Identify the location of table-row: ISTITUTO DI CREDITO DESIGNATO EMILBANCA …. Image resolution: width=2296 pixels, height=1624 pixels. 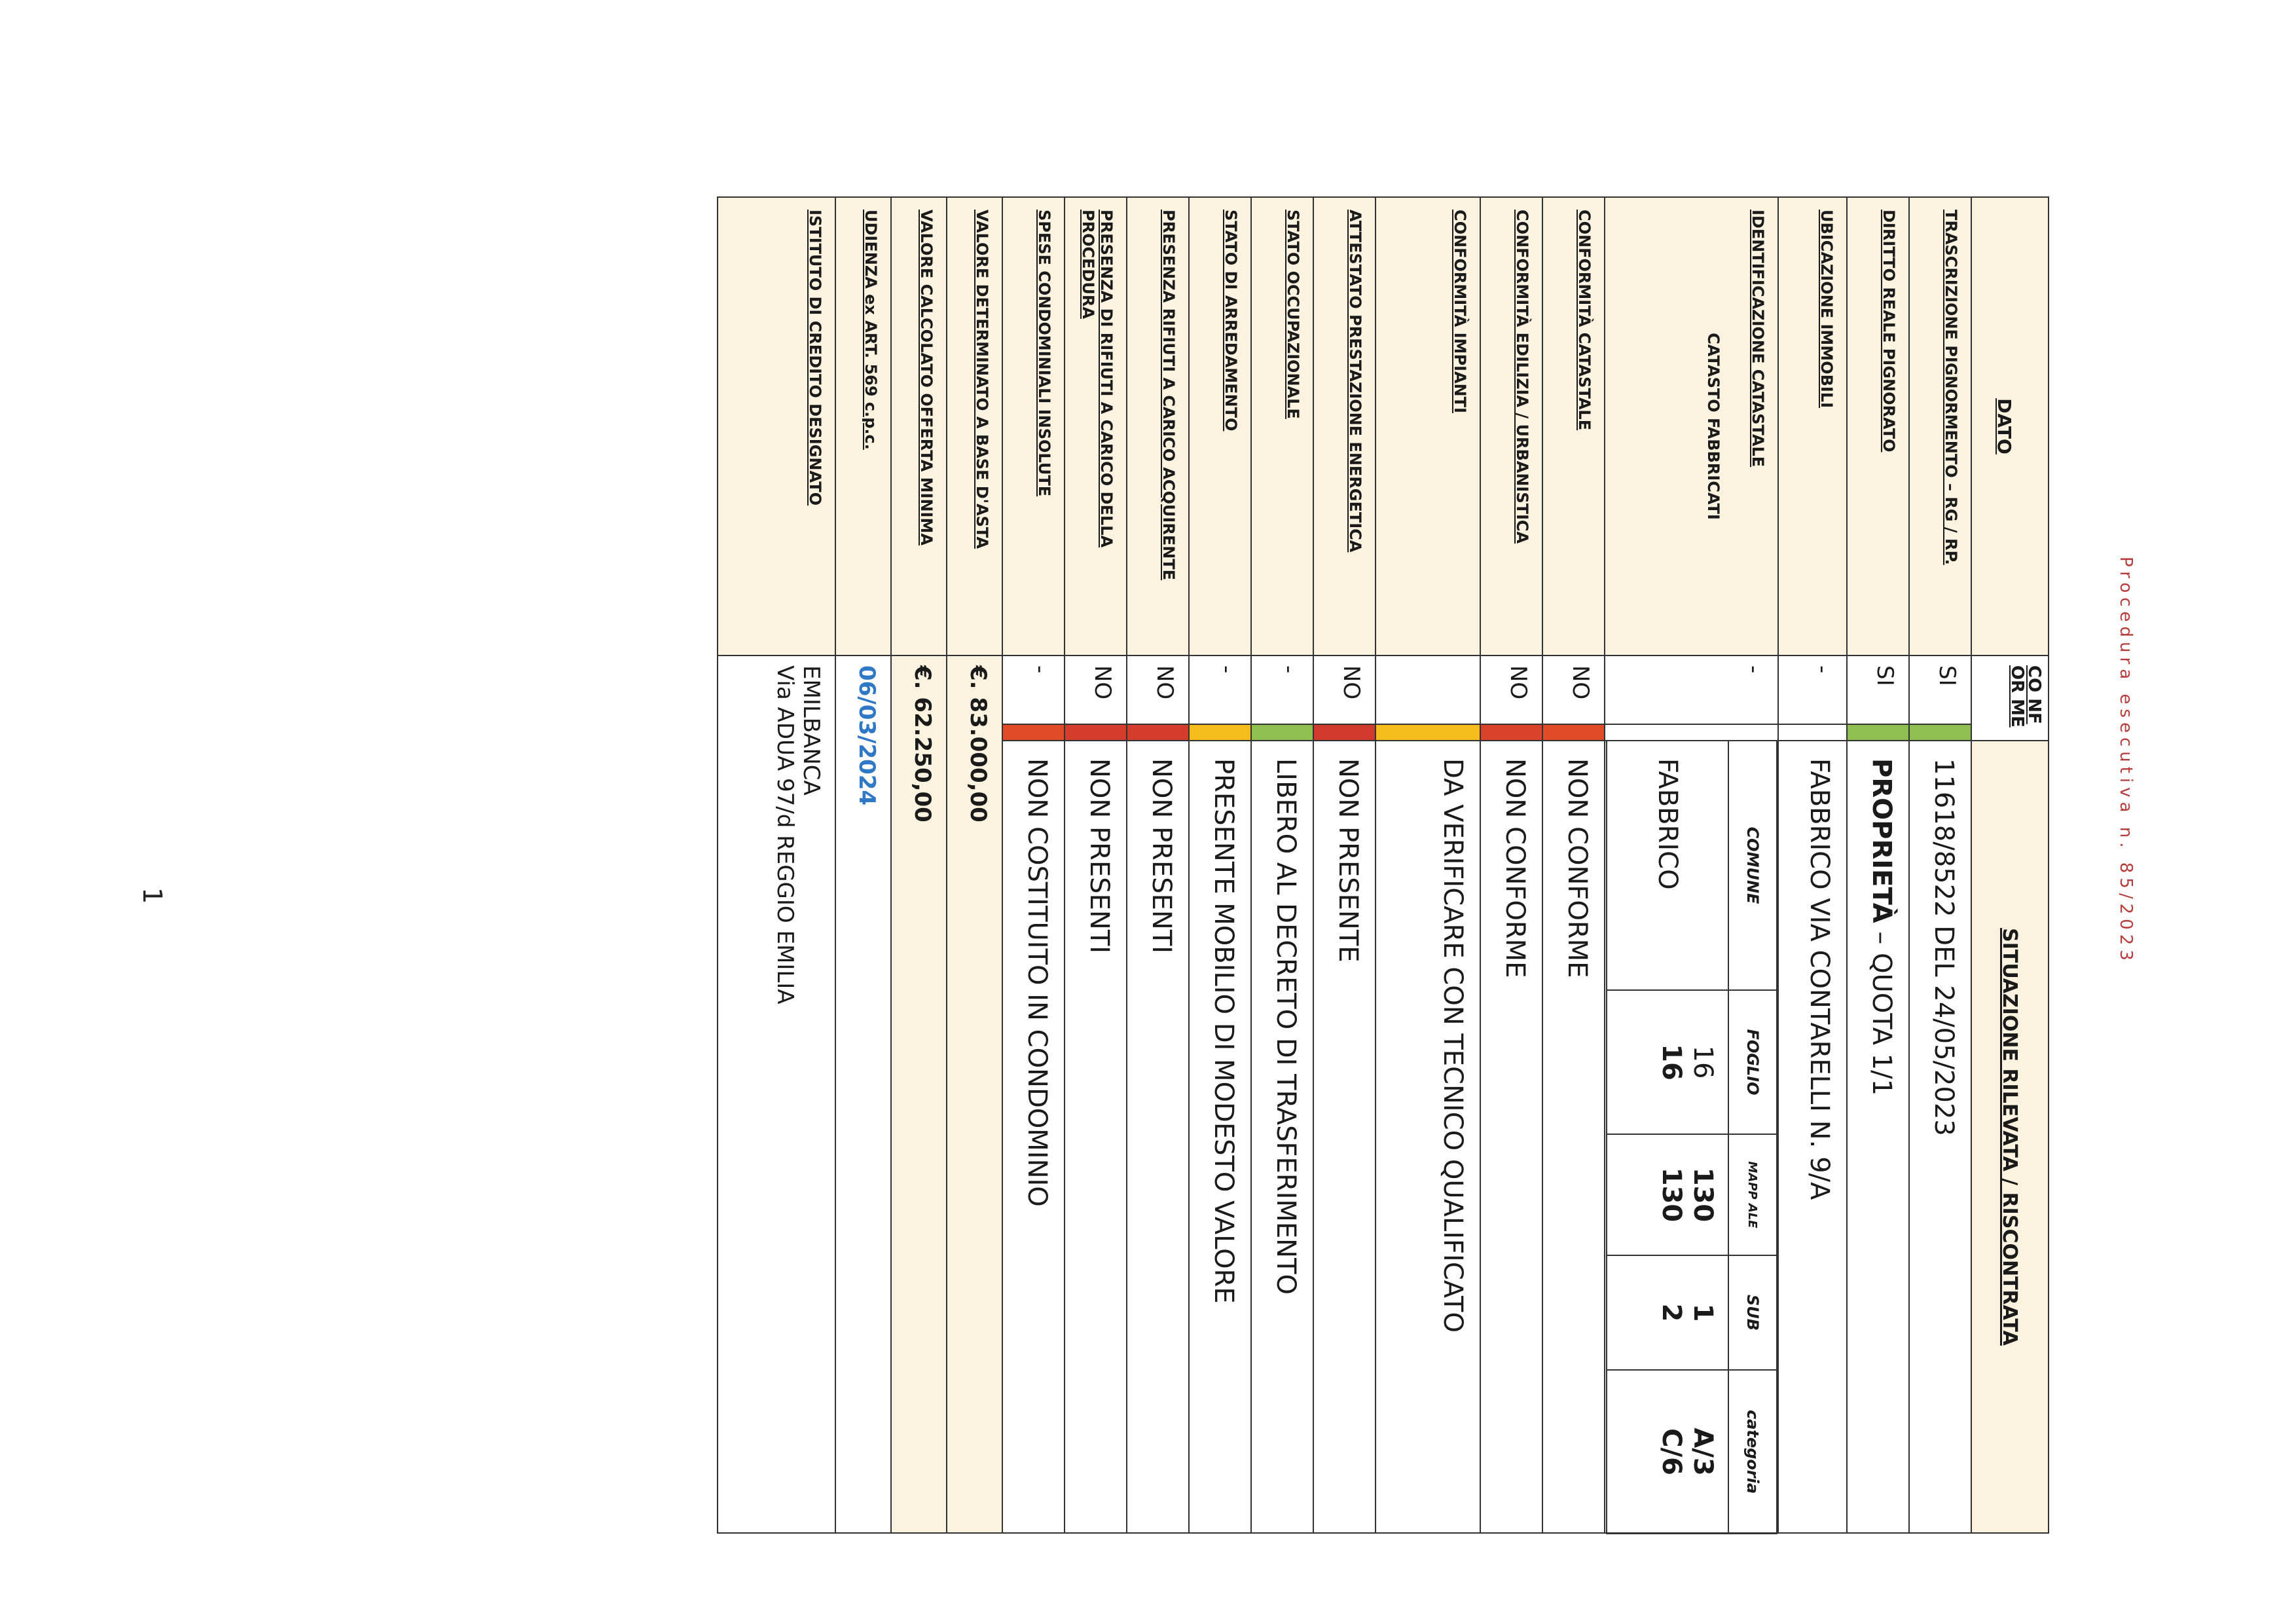
(776, 865).